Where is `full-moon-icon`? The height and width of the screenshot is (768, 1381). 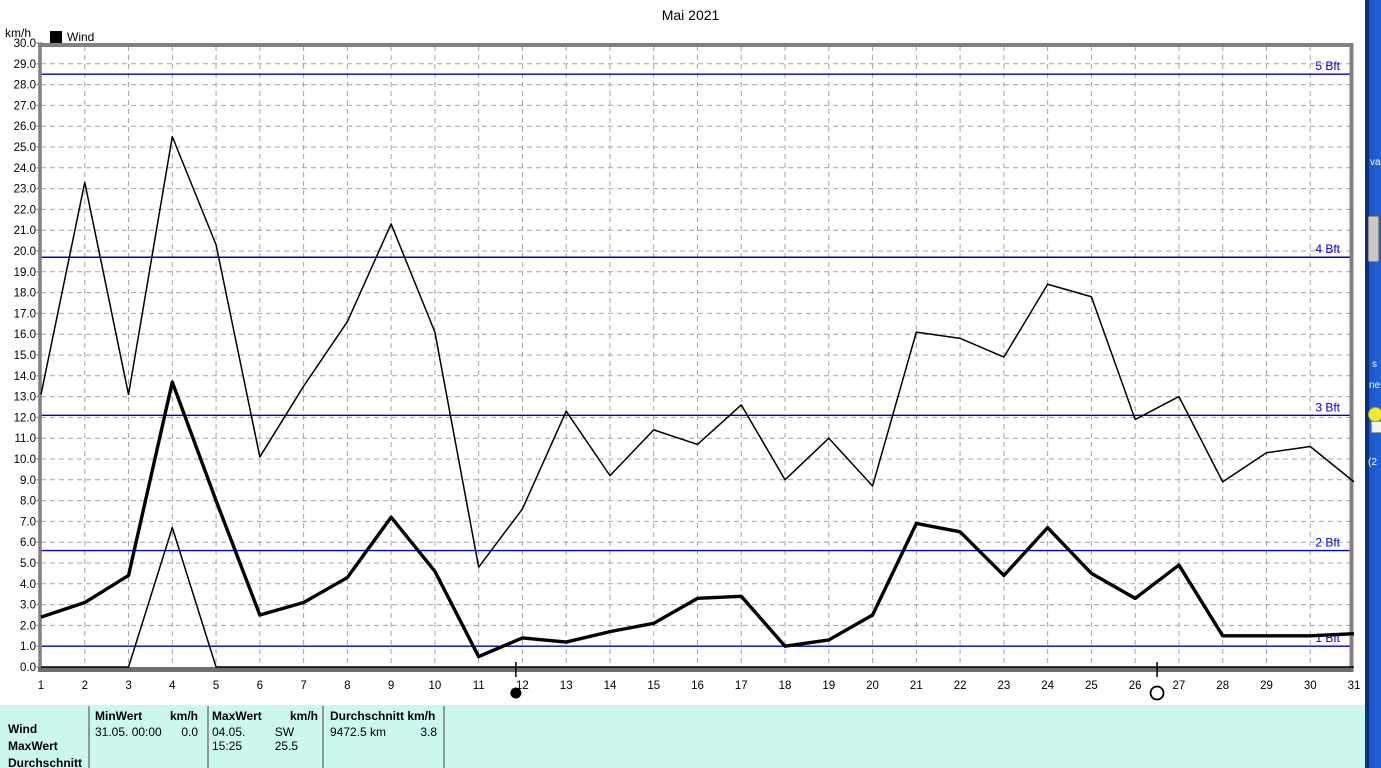
full-moon-icon is located at coordinates (1157, 693).